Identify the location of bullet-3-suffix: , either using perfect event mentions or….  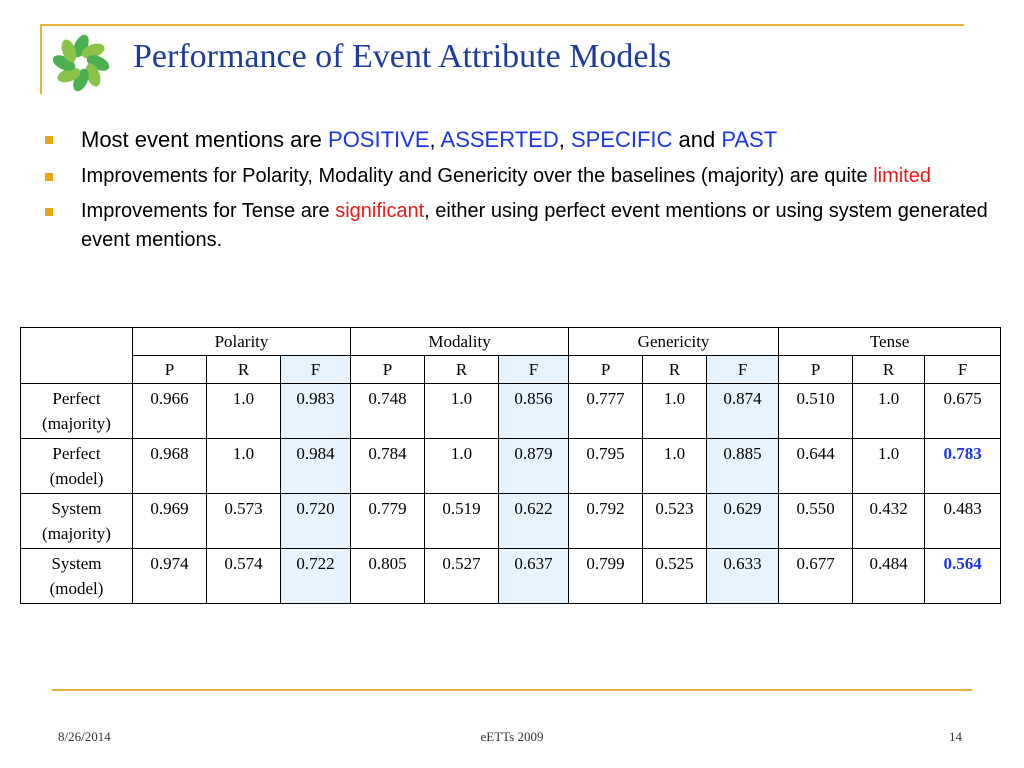
(534, 225).